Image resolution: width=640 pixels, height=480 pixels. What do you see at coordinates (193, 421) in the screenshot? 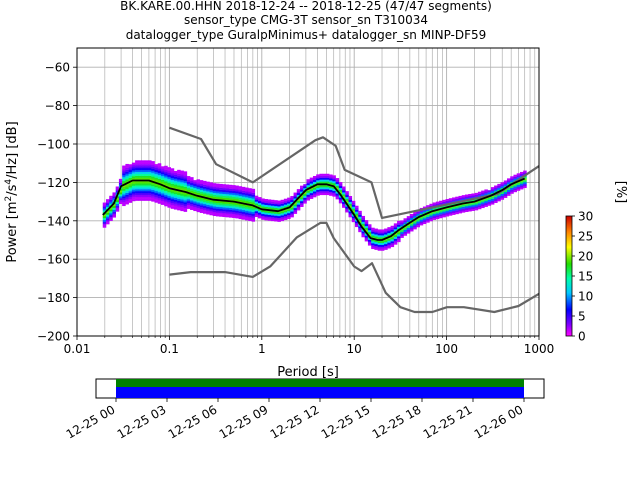
I see `timeline-tick-label: 12-25 06` at bounding box center [193, 421].